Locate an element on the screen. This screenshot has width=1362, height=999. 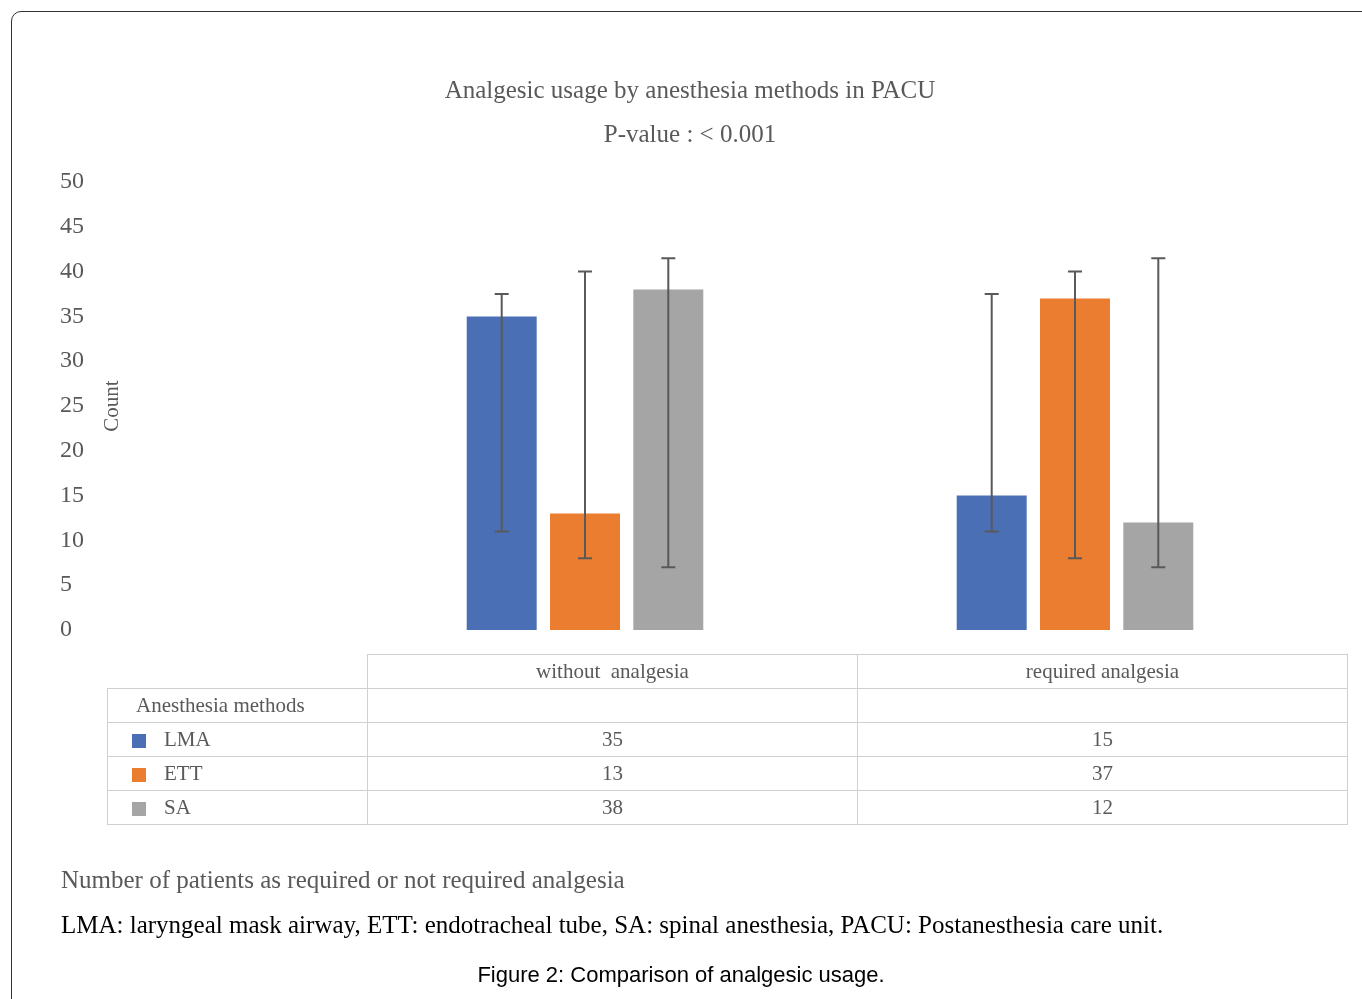
y-axis-title: Count is located at coordinates (110, 406).